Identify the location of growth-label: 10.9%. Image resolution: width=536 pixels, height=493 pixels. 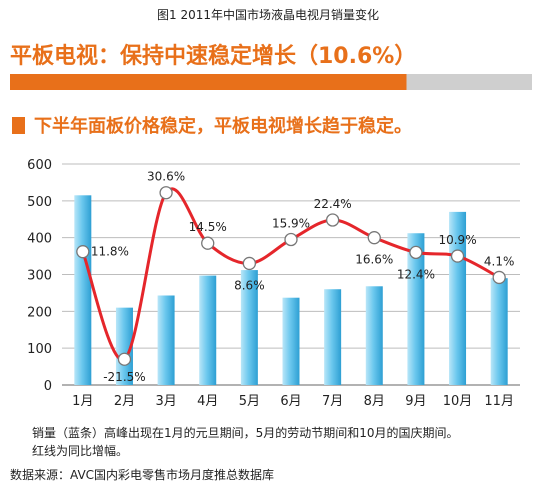
(457, 240).